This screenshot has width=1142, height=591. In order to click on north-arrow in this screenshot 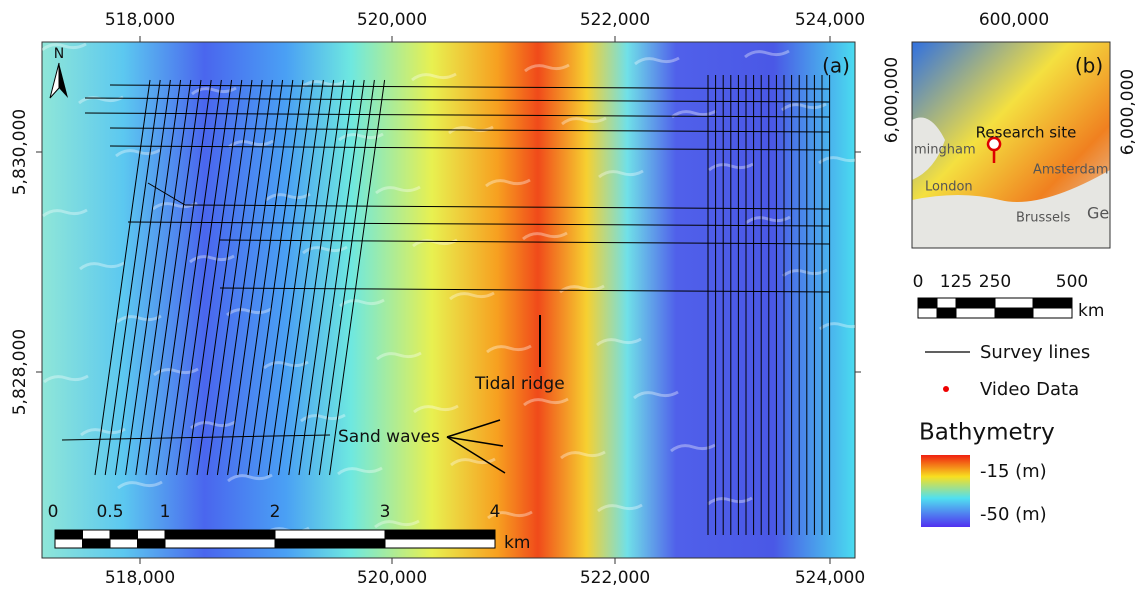, I will do `click(63, 80)`.